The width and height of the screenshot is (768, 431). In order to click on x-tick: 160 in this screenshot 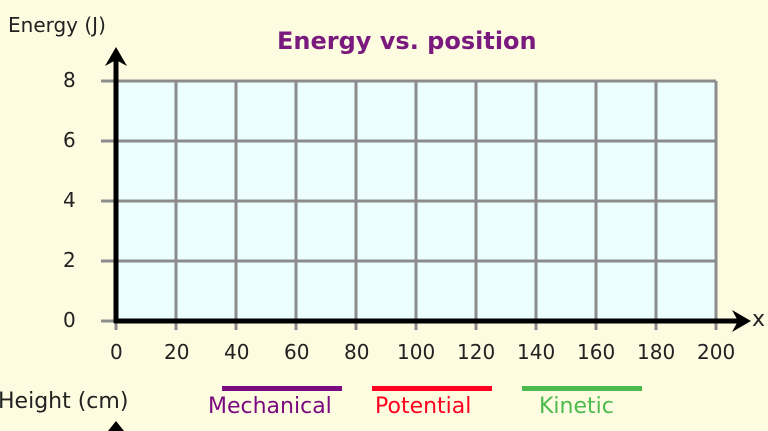, I will do `click(596, 352)`.